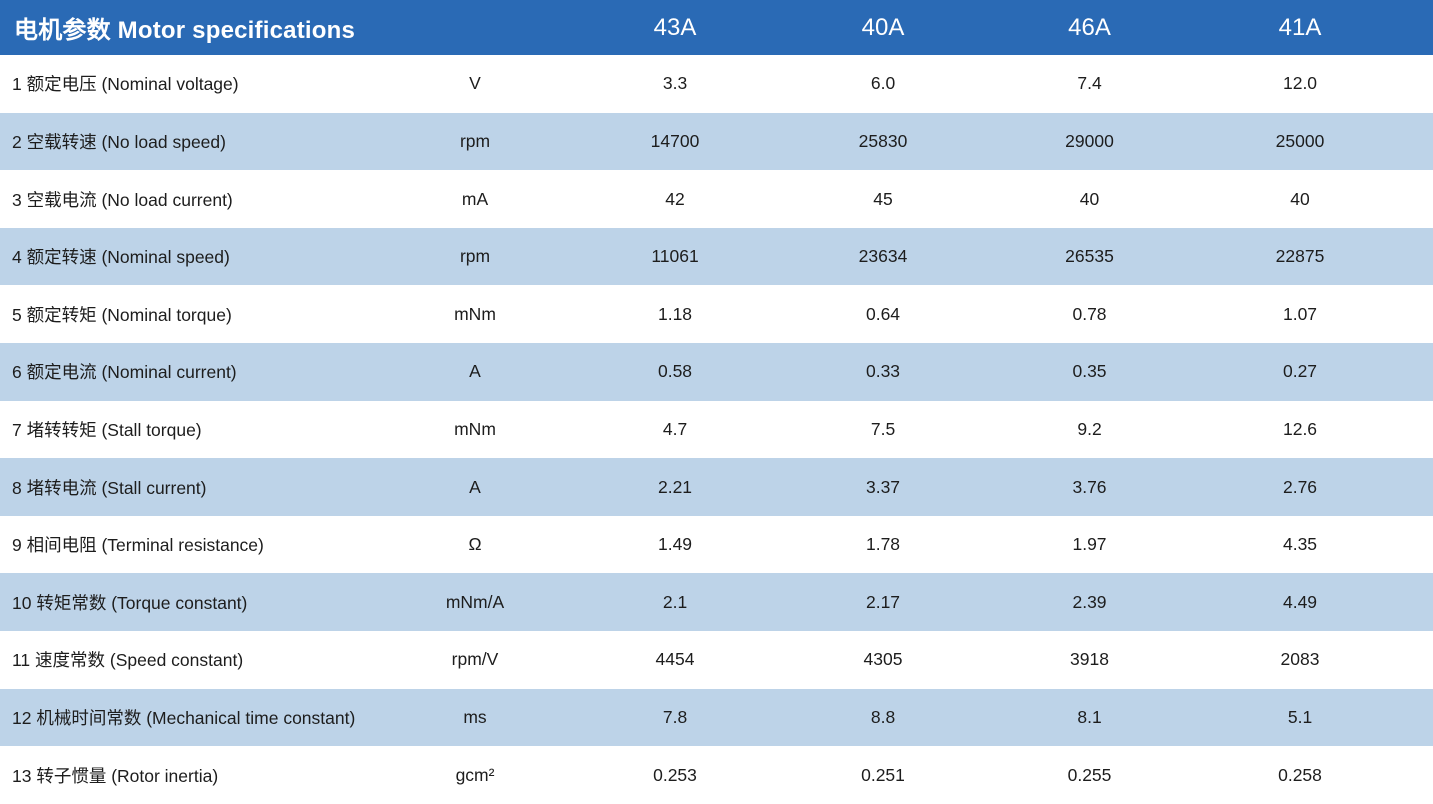  Describe the element at coordinates (475, 601) in the screenshot. I see `parameter-unit: mNm/A` at that location.